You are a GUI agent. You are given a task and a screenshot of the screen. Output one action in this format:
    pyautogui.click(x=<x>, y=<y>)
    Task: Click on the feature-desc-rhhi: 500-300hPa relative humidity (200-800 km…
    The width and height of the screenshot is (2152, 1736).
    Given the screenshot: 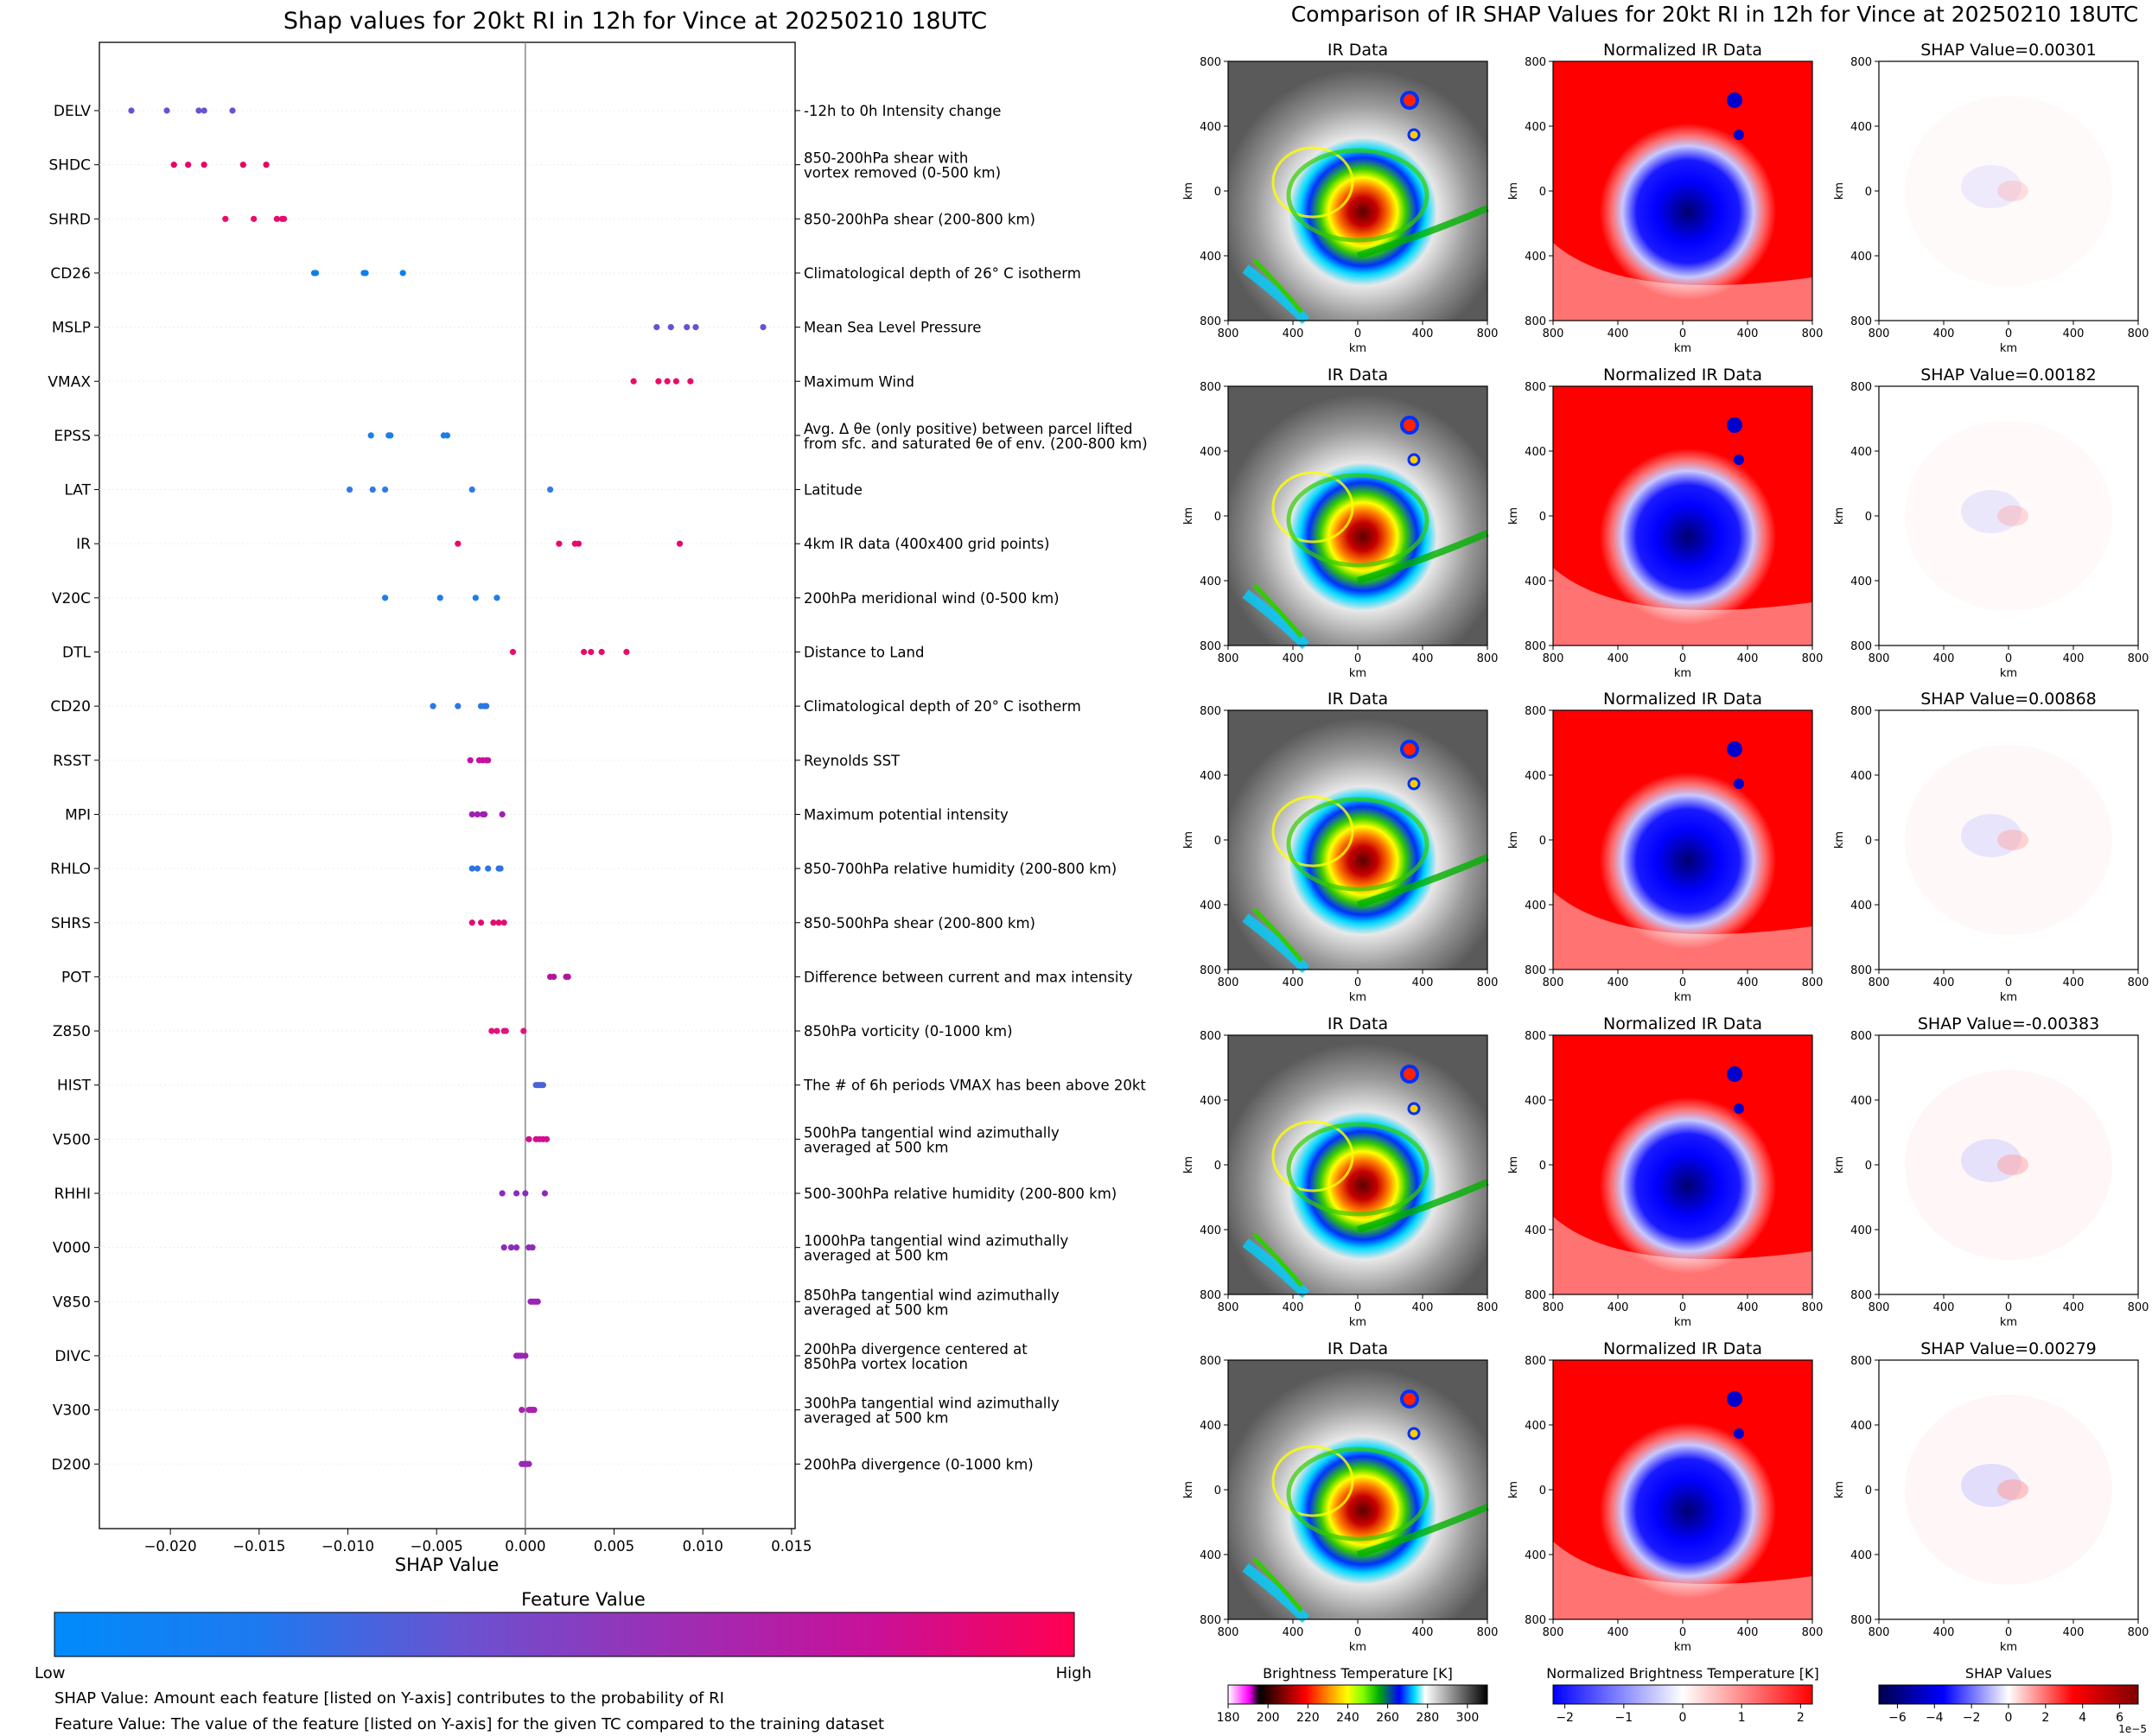 What is the action you would take?
    pyautogui.click(x=960, y=1194)
    